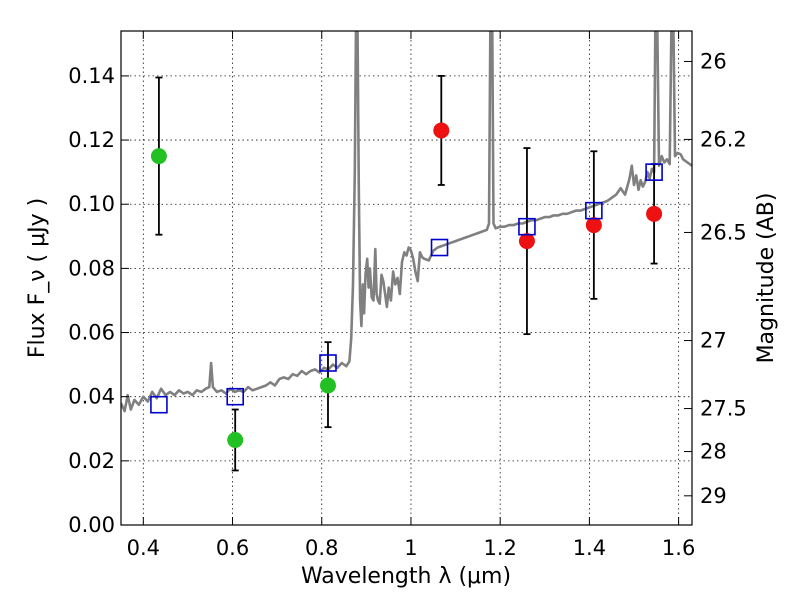  What do you see at coordinates (499, 548) in the screenshot?
I see `x-tick-label: 1.2` at bounding box center [499, 548].